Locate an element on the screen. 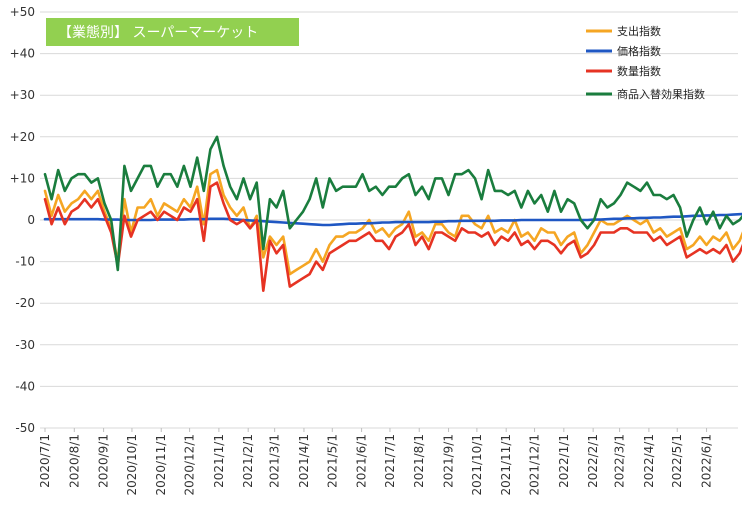 This screenshot has width=742, height=509. y-axis: +50 +40 +30 +20 +10 0 -10 -20 -30 -40 -50 is located at coordinates (22, 220).